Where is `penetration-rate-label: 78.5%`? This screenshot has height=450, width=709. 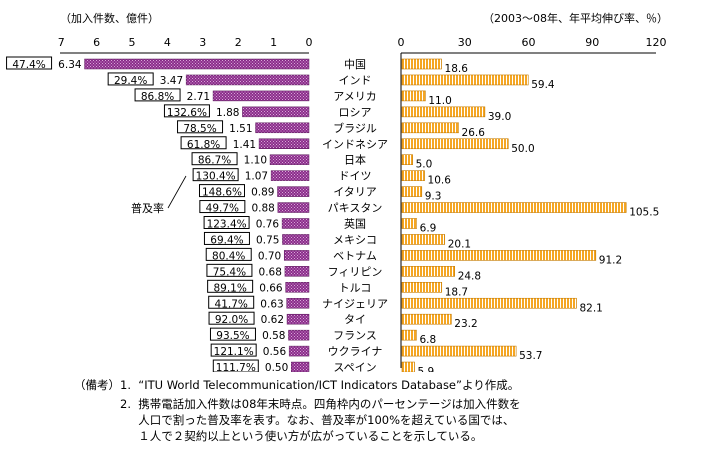
penetration-rate-label: 78.5% is located at coordinates (199, 129).